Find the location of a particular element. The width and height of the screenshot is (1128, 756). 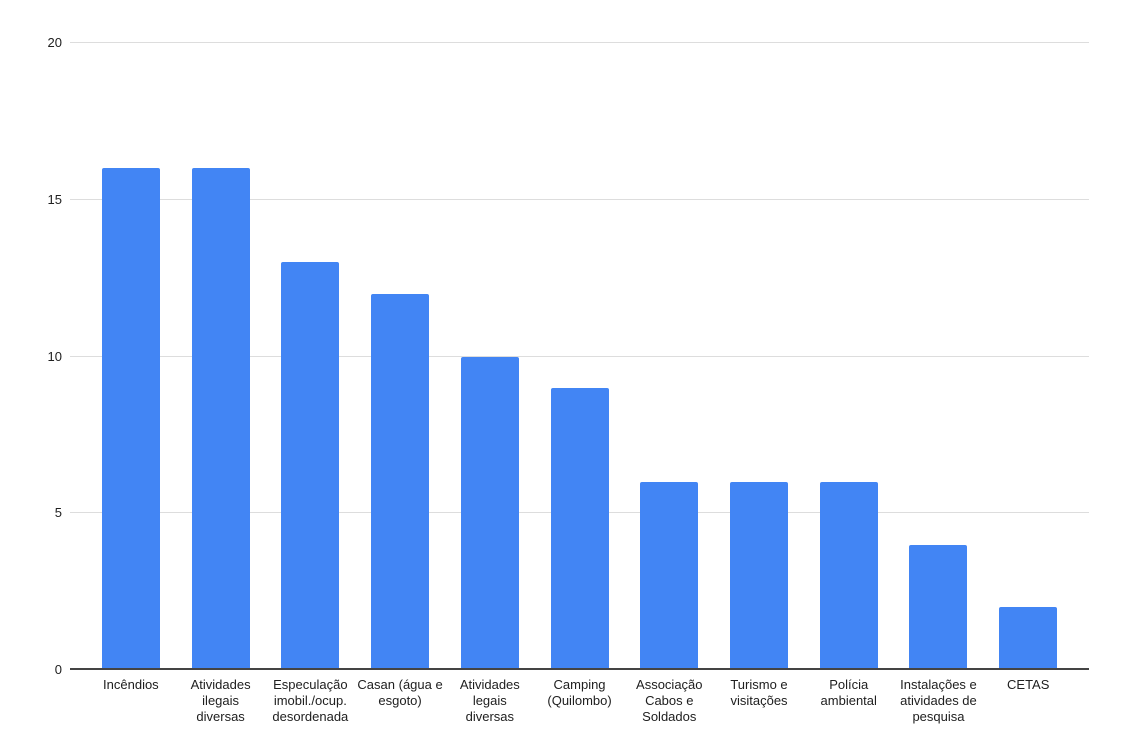

x-axis-line is located at coordinates (579, 669).